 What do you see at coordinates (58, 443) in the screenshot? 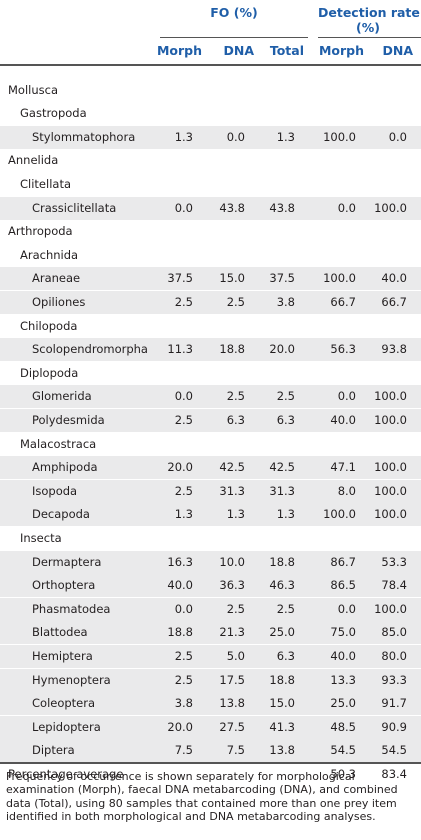
I see `row-label: Malacostraca` at bounding box center [58, 443].